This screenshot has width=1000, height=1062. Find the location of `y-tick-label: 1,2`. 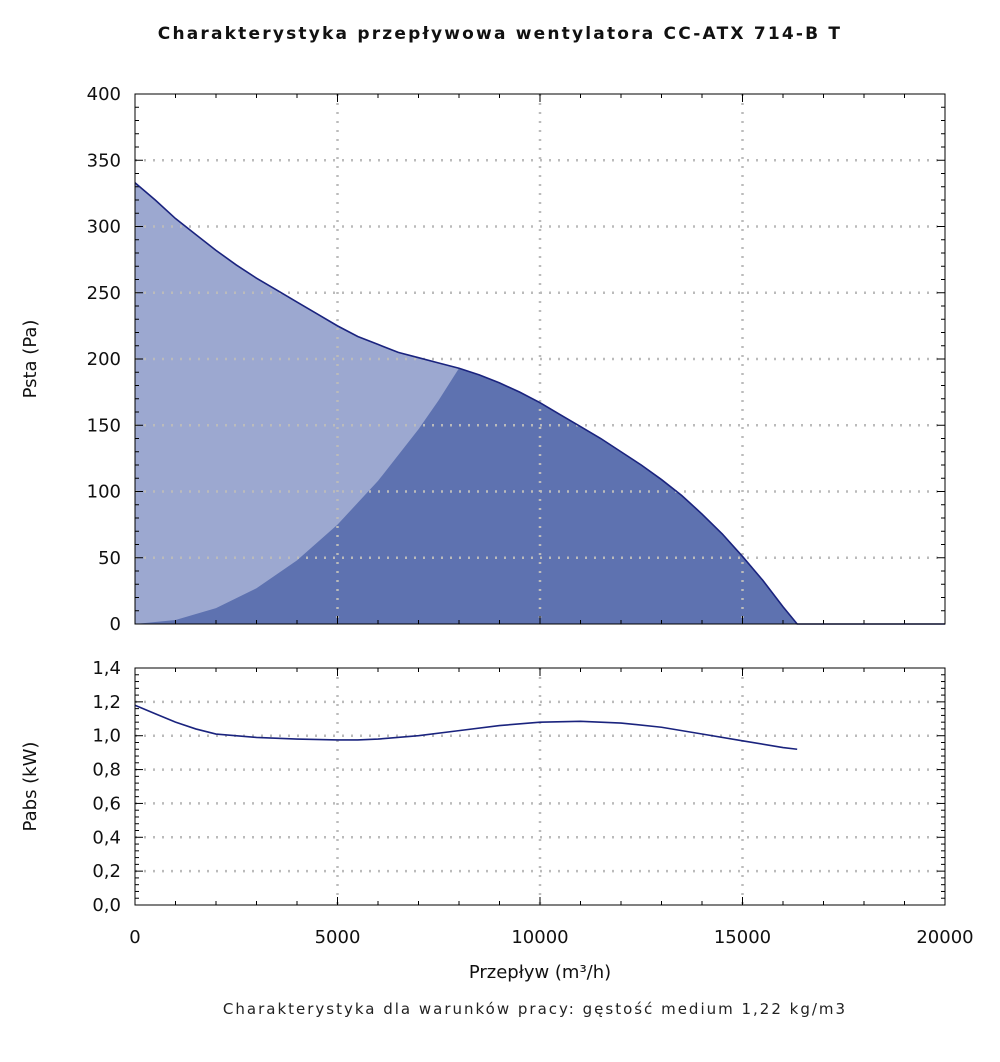

y-tick-label: 1,2 is located at coordinates (106, 702).